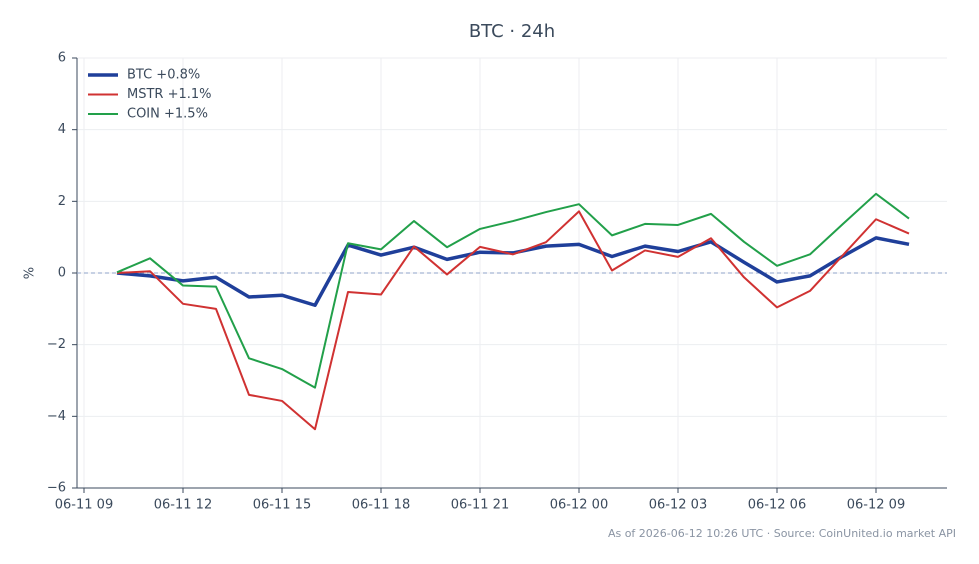 This screenshot has height=564, width=979. Describe the element at coordinates (56, 488) in the screenshot. I see `y-tick-label: −6` at that location.